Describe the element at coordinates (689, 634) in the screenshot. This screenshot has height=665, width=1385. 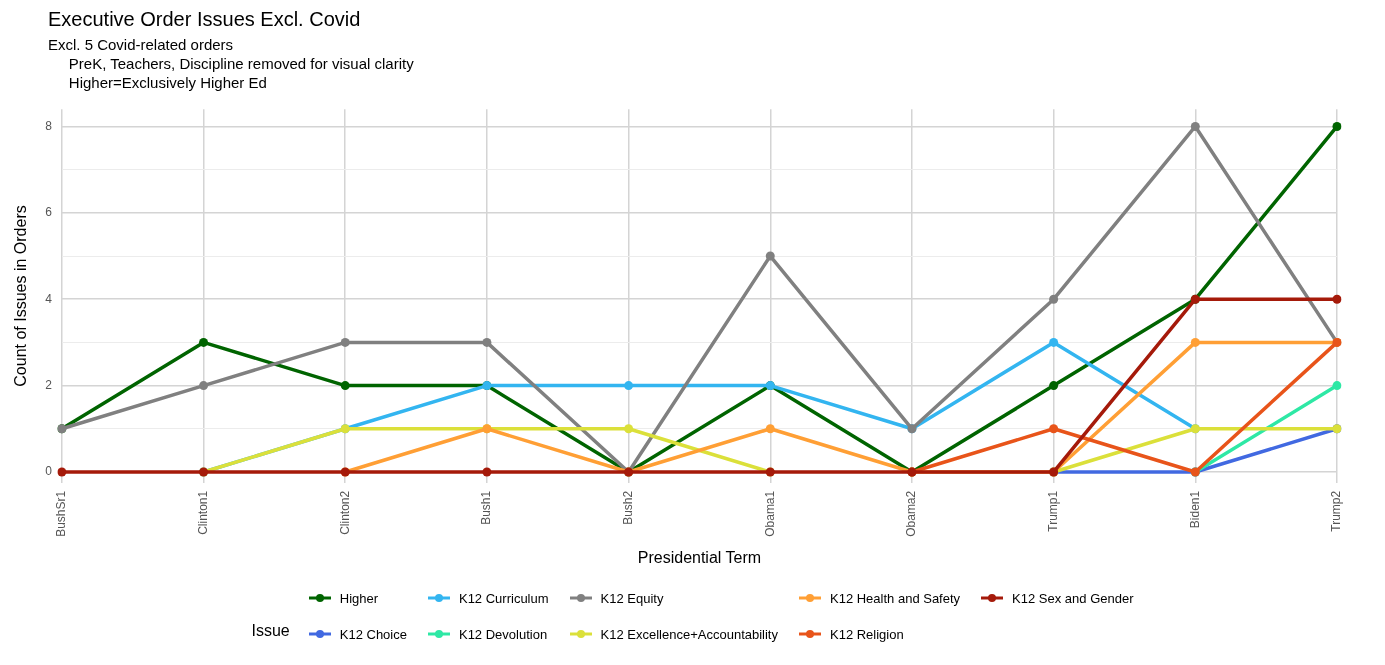
I see `legend-label: K12 Excellence+Accountability` at that location.